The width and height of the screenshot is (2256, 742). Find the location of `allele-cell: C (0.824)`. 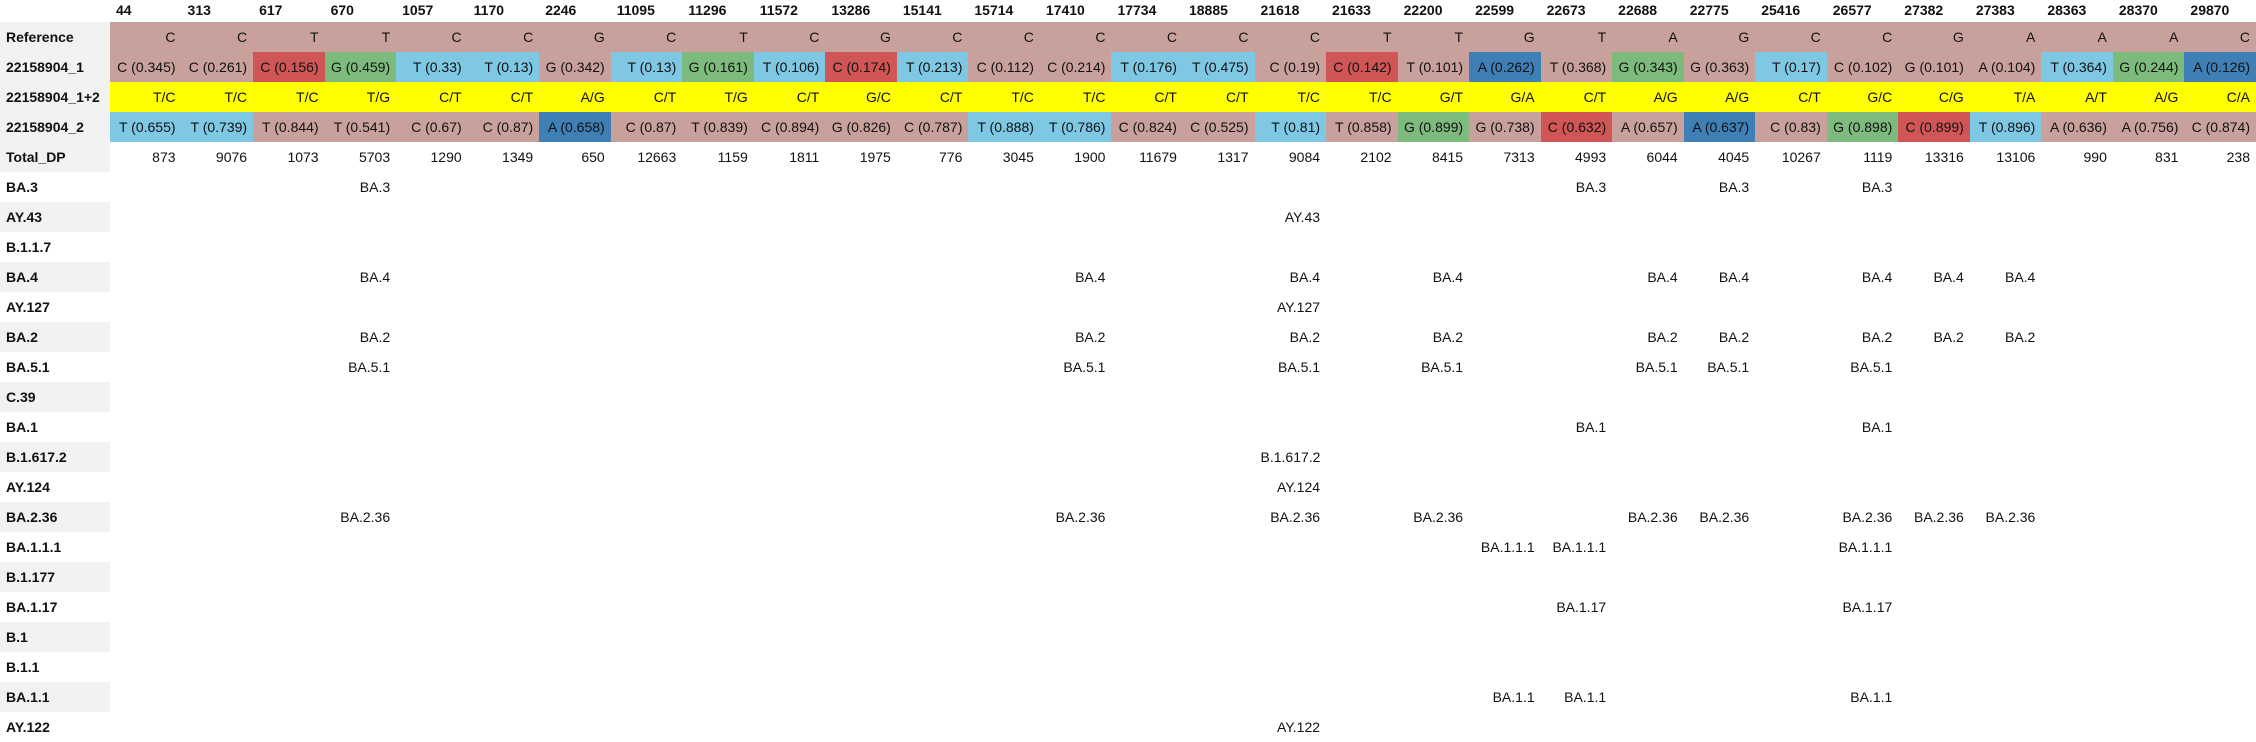

allele-cell: C (0.824) is located at coordinates (1147, 127).